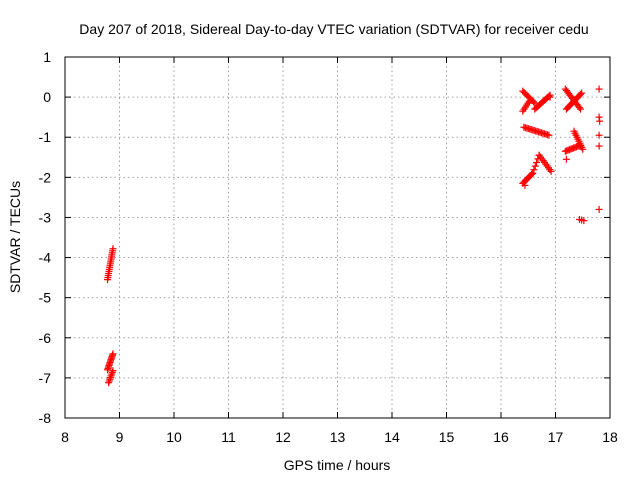 This screenshot has width=640, height=485. What do you see at coordinates (228, 437) in the screenshot?
I see `x-tick-label: 11` at bounding box center [228, 437].